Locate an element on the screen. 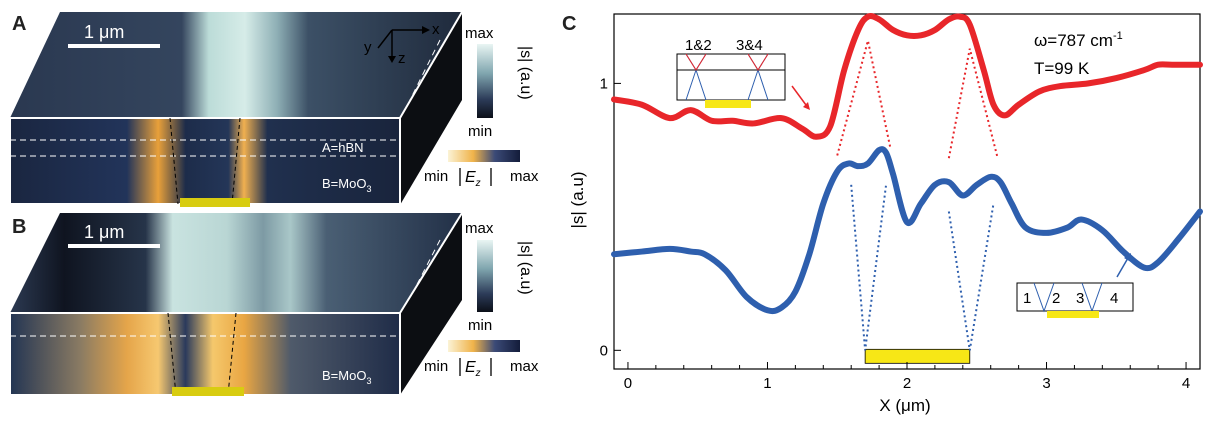  x-axis-label: X (μm) is located at coordinates (904, 405).